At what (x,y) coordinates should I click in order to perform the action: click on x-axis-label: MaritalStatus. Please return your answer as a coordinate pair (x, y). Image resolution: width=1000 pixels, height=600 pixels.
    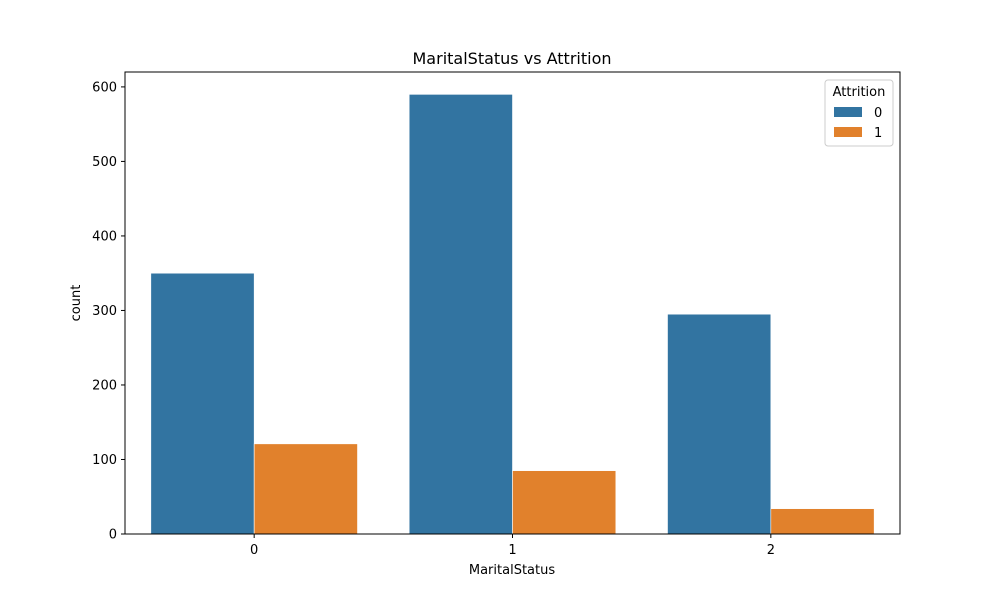
    Looking at the image, I should click on (512, 570).